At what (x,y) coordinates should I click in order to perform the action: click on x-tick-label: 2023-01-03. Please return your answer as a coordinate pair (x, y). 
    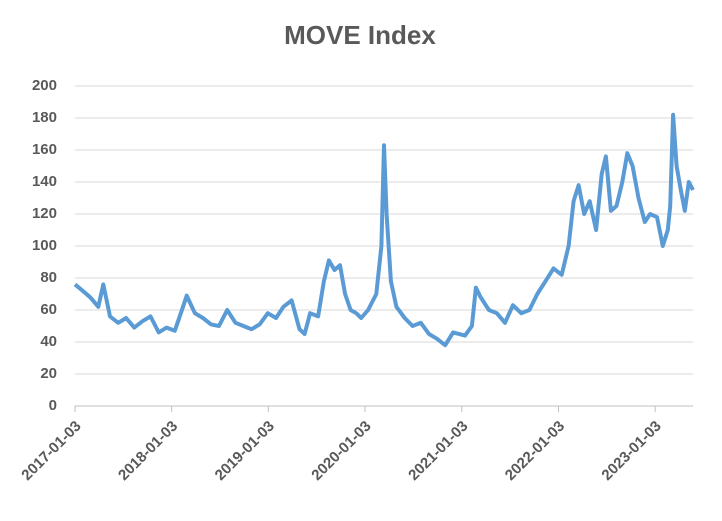
    Looking at the image, I should click on (631, 451).